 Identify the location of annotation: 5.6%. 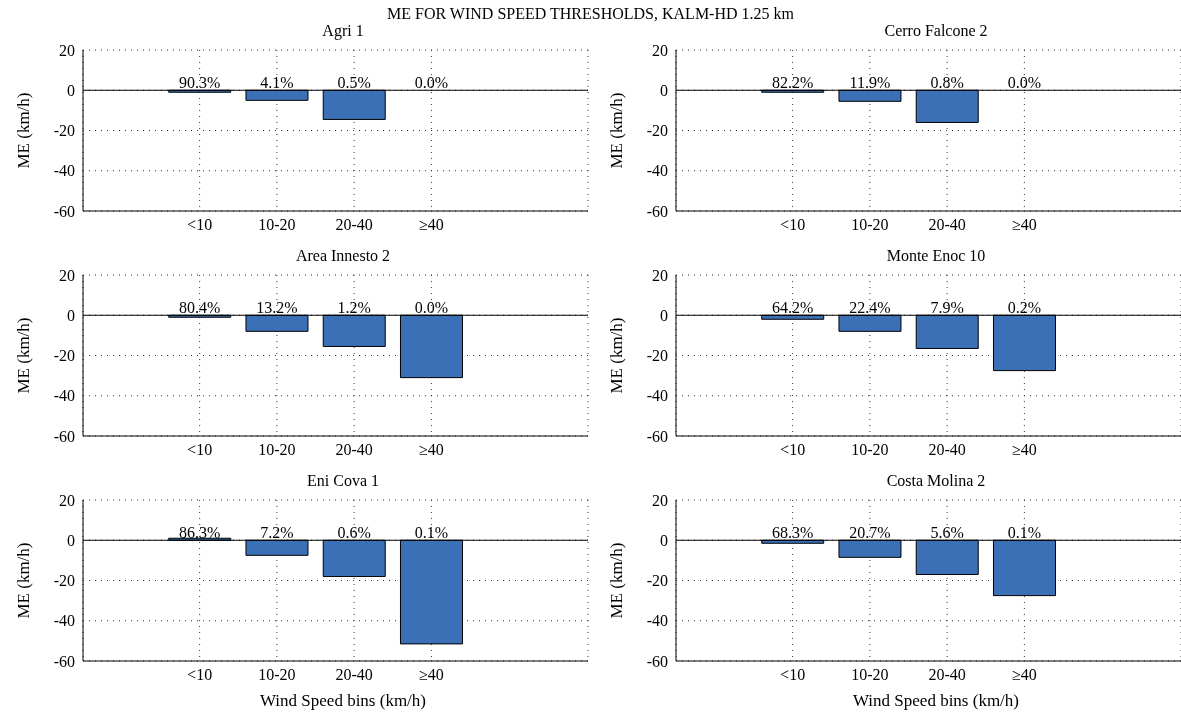
(947, 533).